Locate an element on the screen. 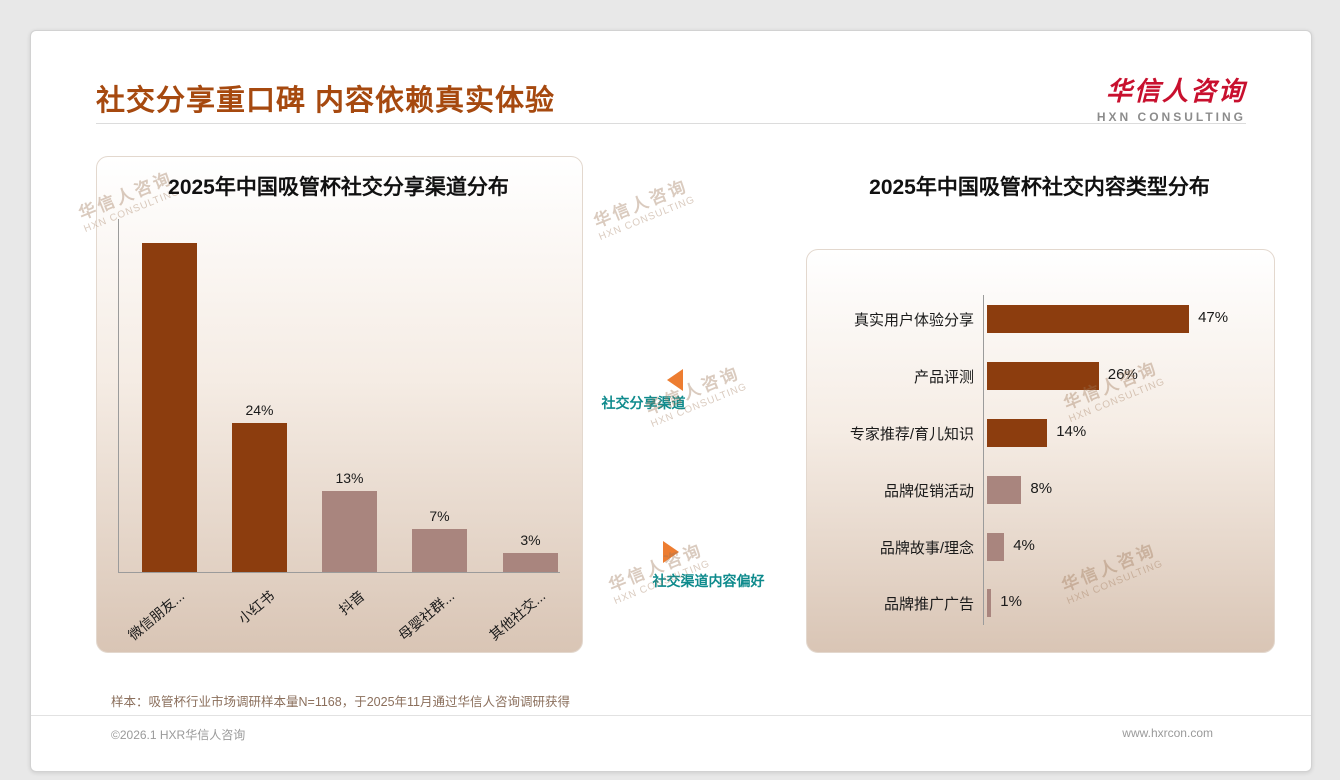 This screenshot has height=780, width=1340. category-label: 产品评测 is located at coordinates (943, 377).